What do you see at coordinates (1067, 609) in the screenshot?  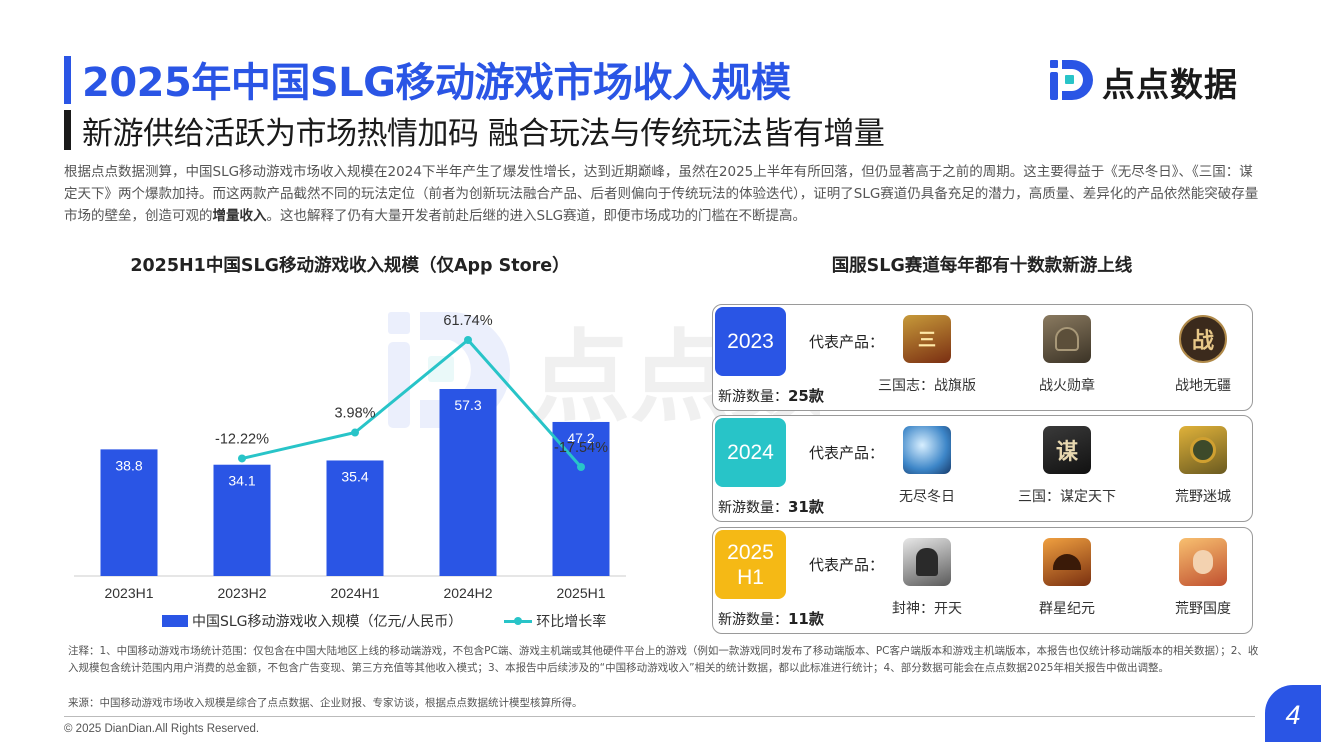 I see `game-name: 群星纪元` at bounding box center [1067, 609].